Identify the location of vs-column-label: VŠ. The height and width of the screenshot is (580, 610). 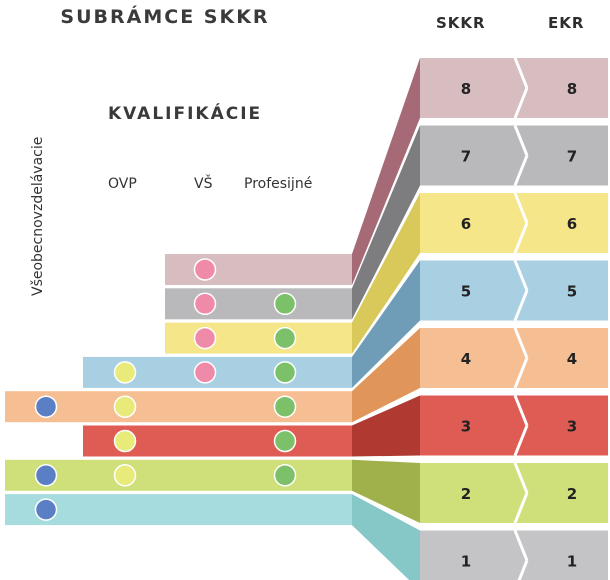
(203, 184).